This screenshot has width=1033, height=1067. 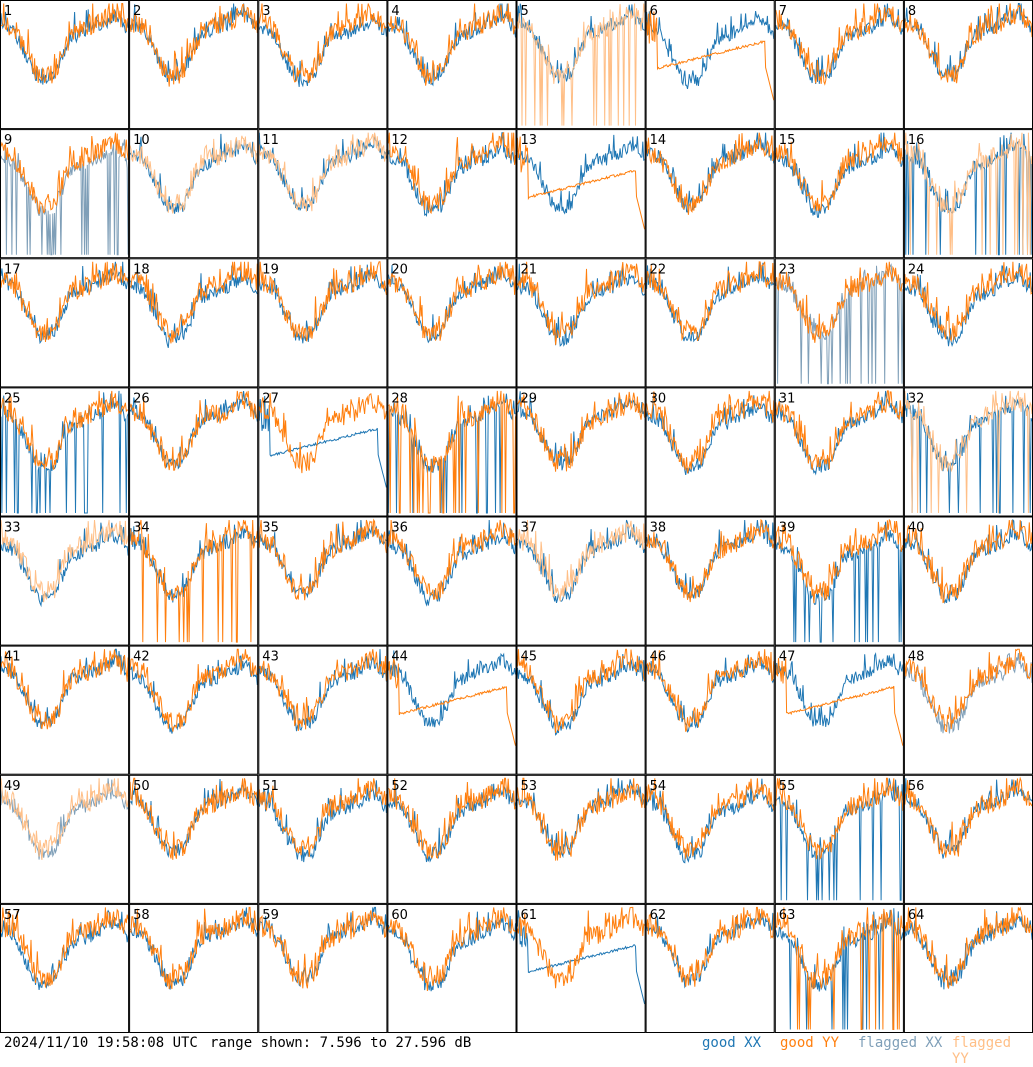 I want to click on panel-label: 29, so click(x=529, y=398).